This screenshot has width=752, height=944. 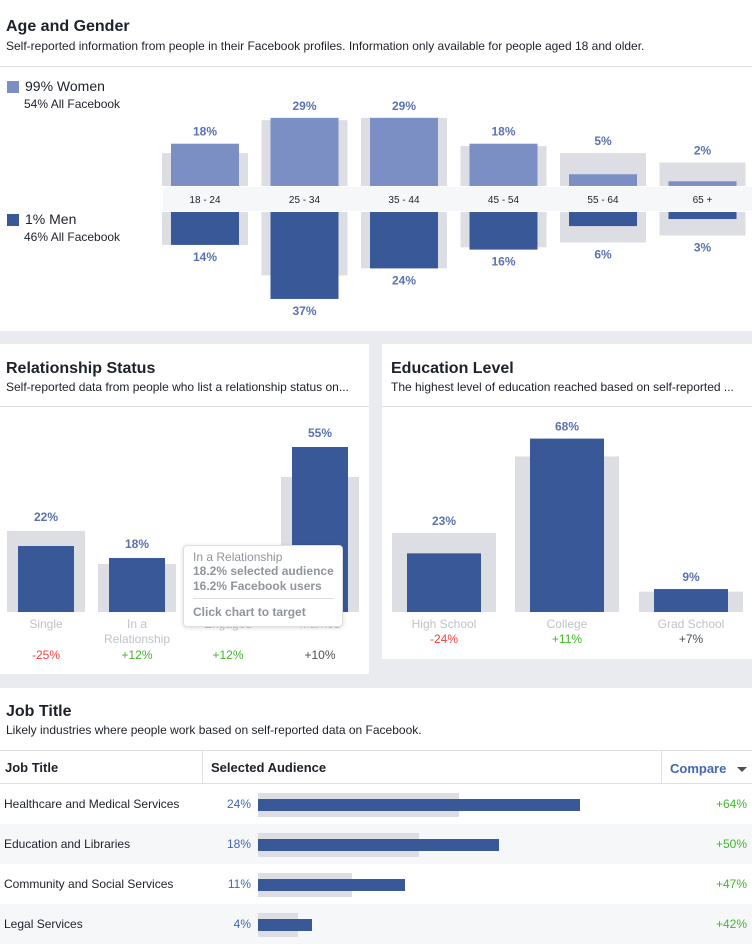 What do you see at coordinates (46, 624) in the screenshot?
I see `category-label: Single` at bounding box center [46, 624].